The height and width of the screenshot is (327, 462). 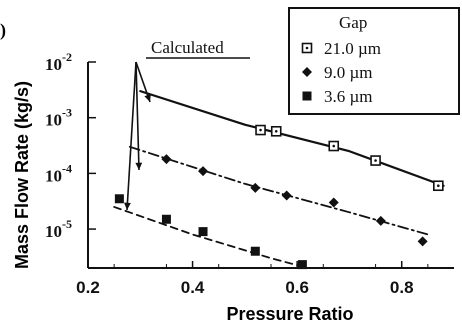 What do you see at coordinates (211, 237) in the screenshot?
I see `series-3-curve` at bounding box center [211, 237].